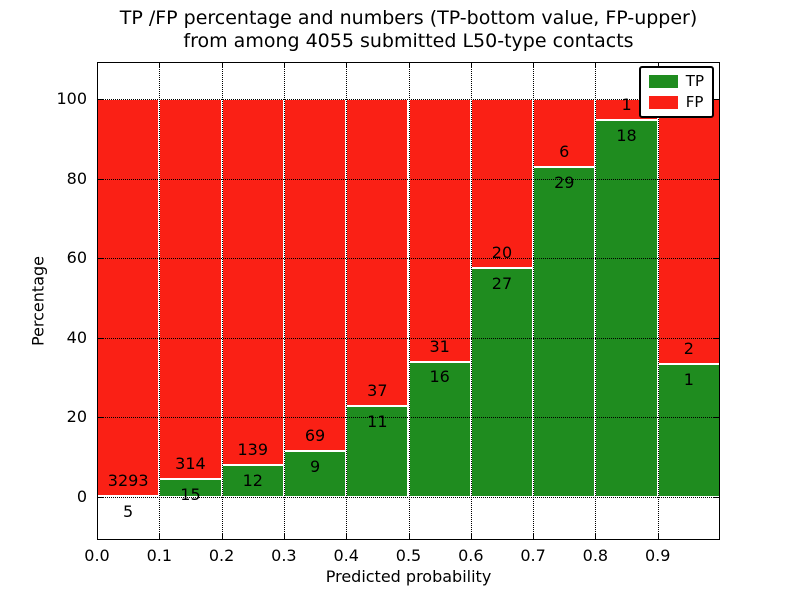 This screenshot has height=600, width=800. I want to click on bar-fp-count-label: 2, so click(688, 349).